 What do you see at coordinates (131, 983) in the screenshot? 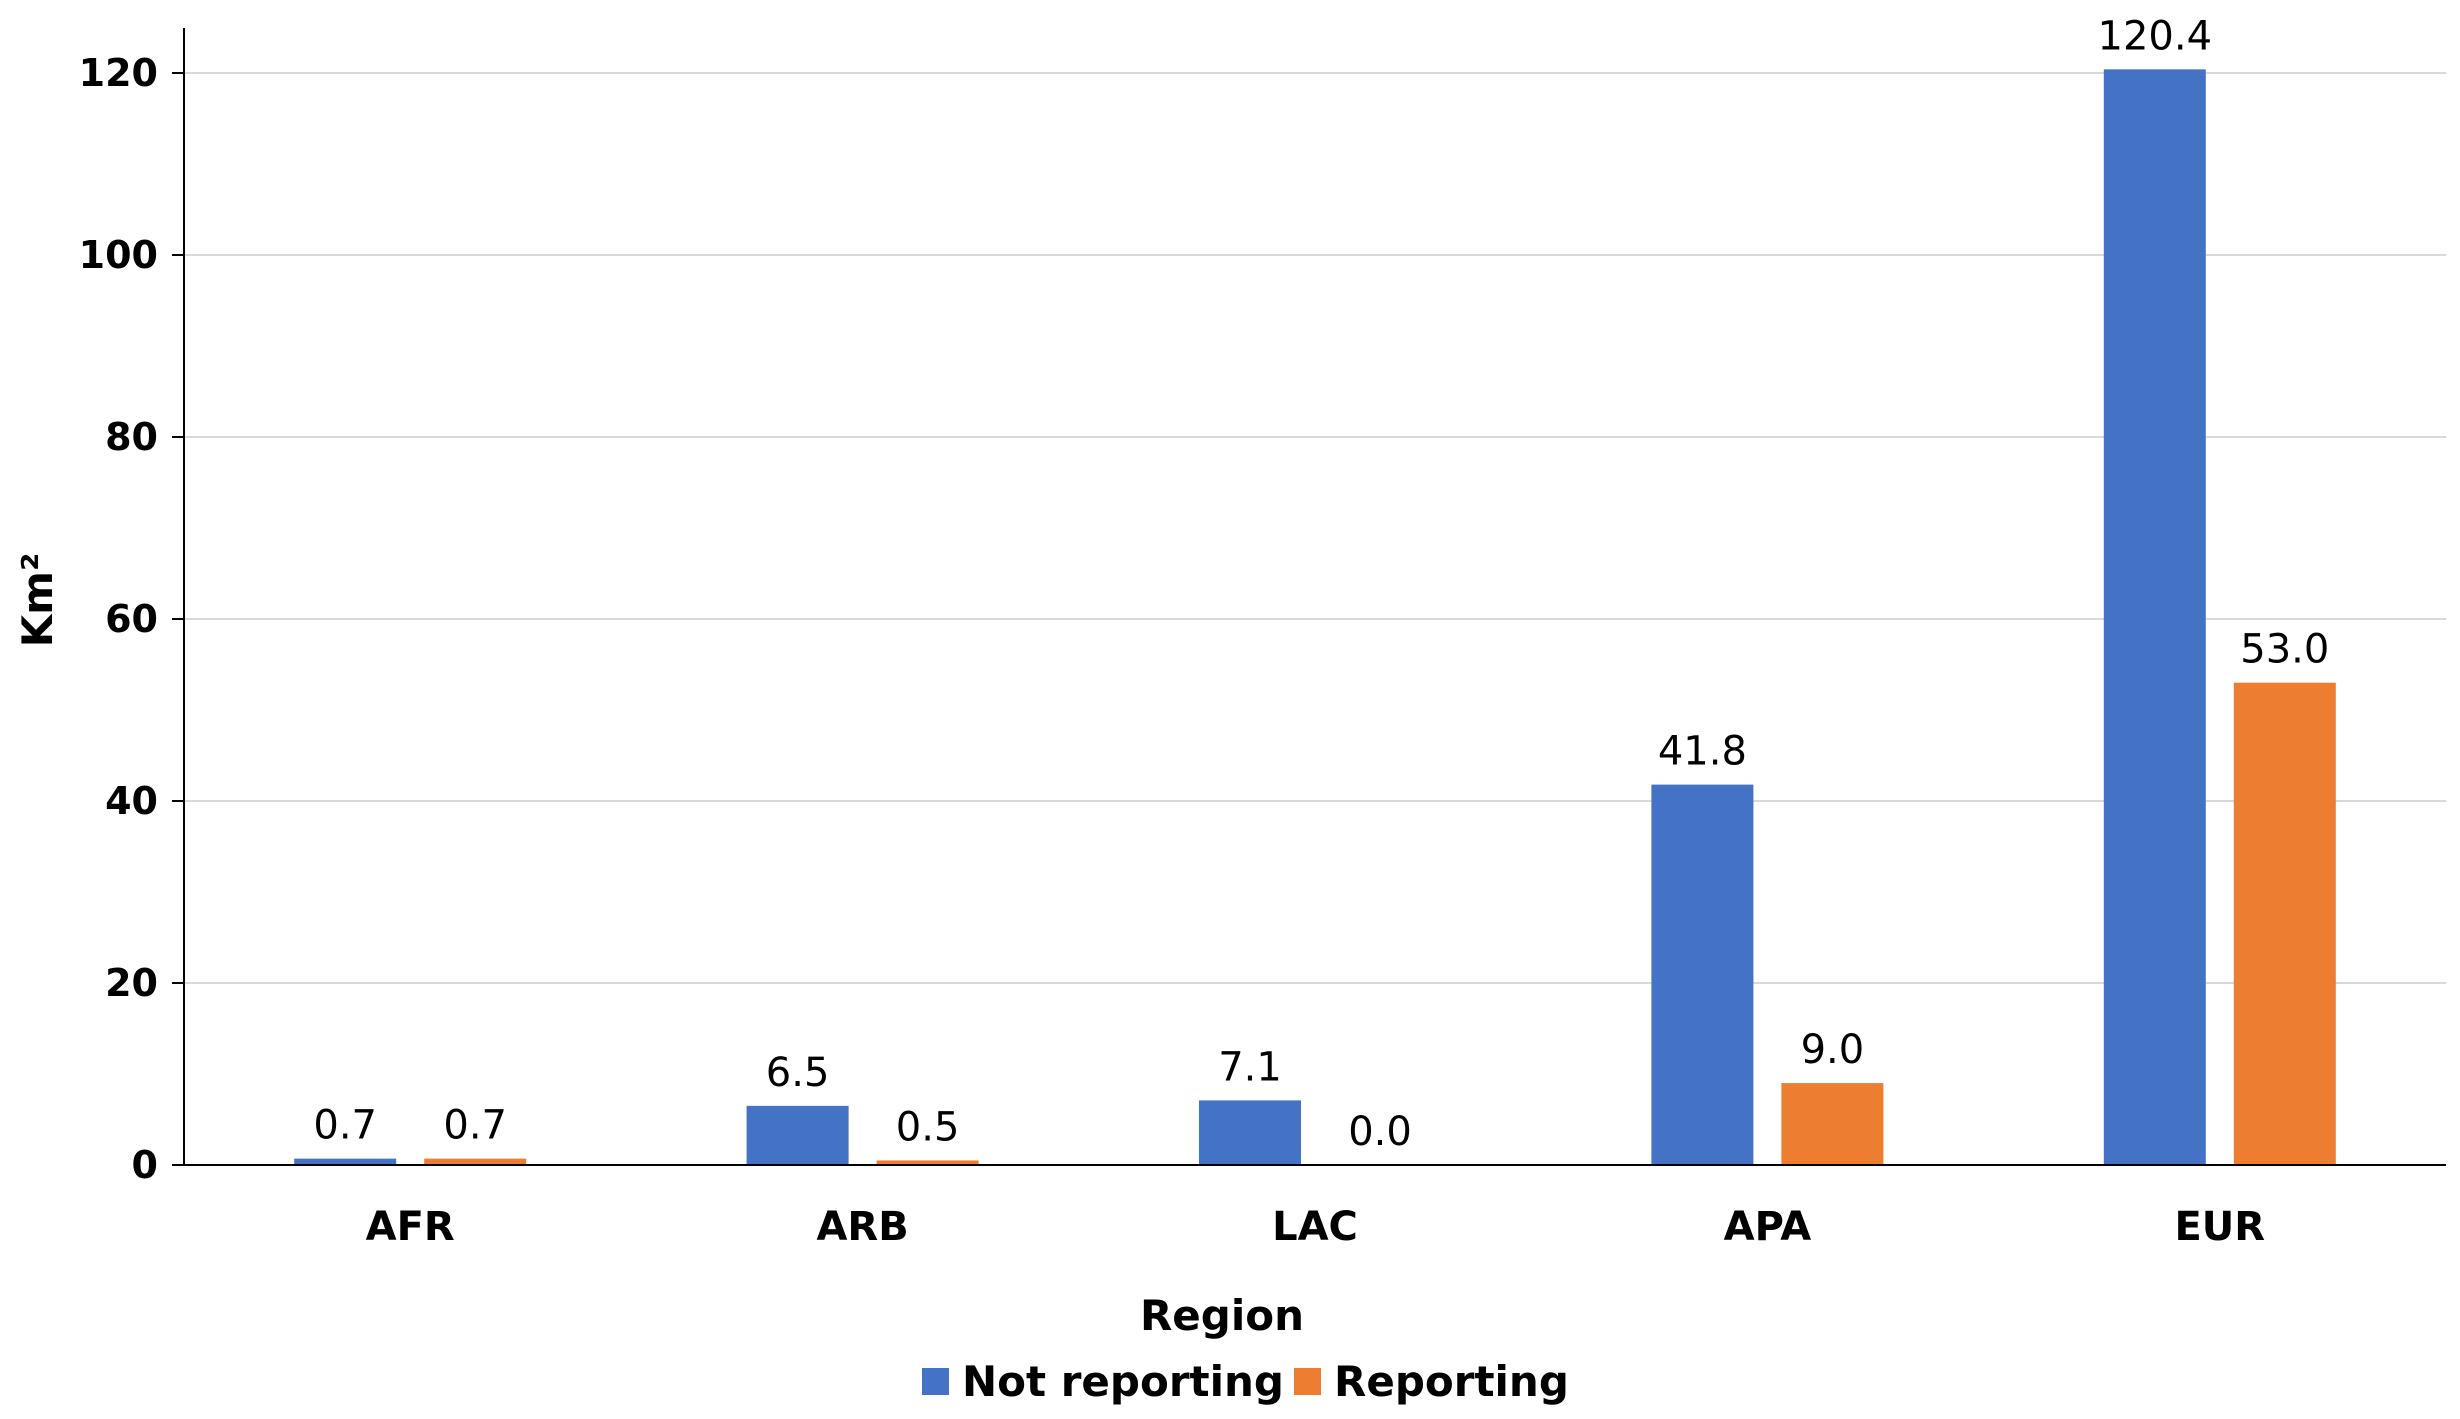
I see `y-tick-label: 20` at bounding box center [131, 983].